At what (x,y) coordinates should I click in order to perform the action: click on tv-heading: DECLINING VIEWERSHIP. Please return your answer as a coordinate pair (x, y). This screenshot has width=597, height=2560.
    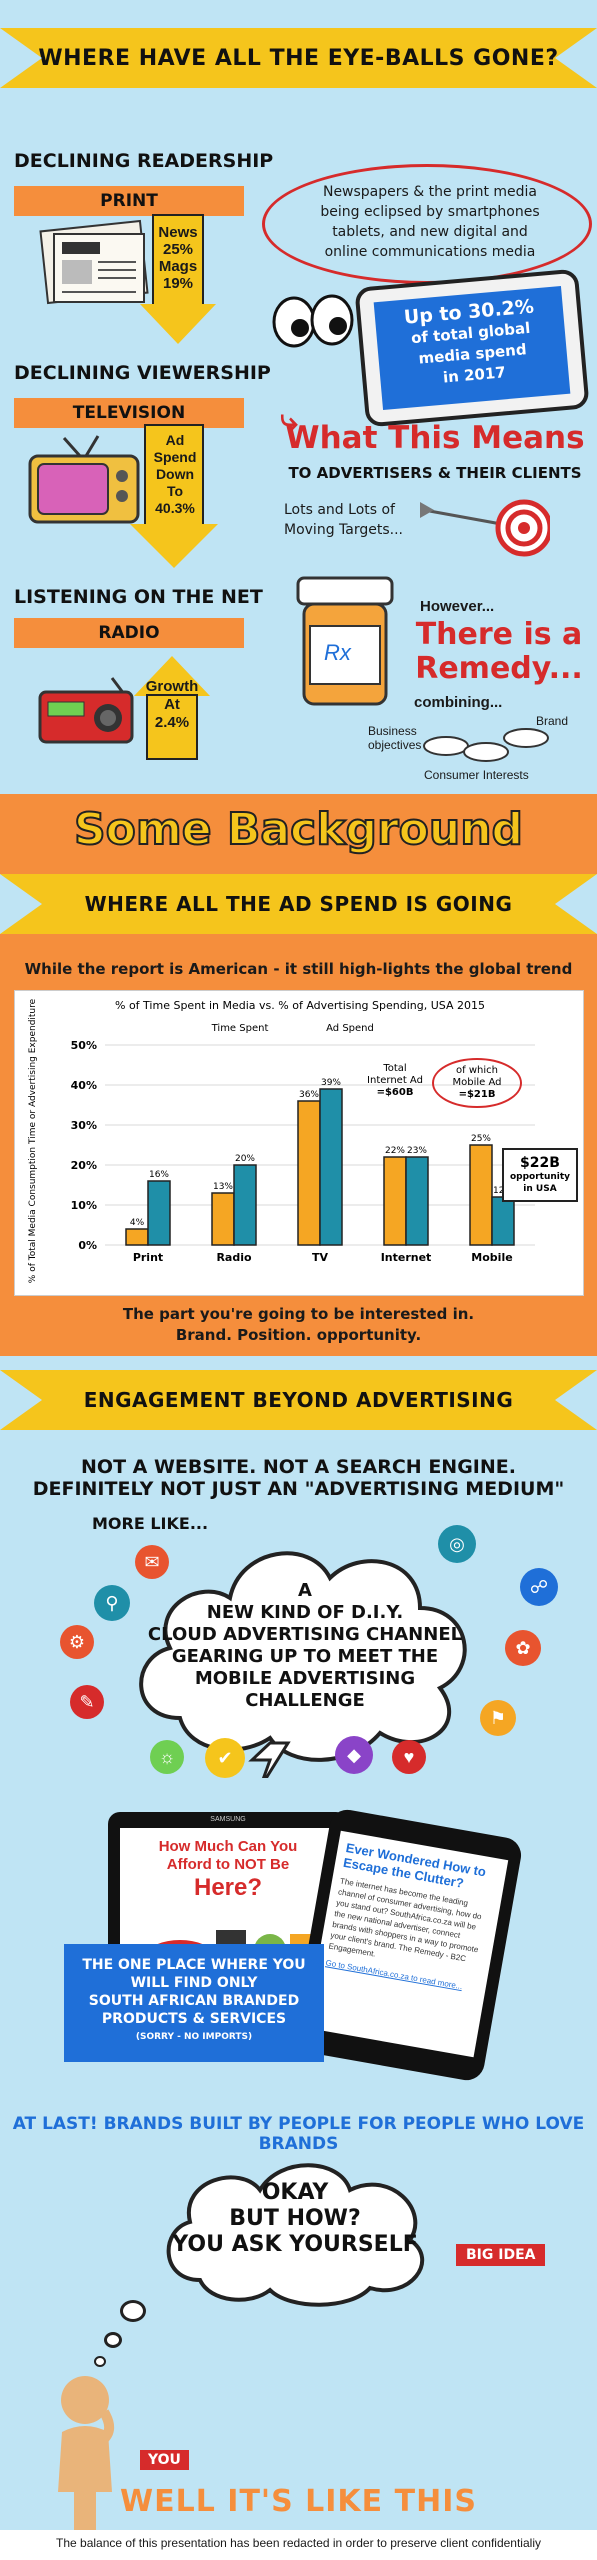
    Looking at the image, I should click on (142, 373).